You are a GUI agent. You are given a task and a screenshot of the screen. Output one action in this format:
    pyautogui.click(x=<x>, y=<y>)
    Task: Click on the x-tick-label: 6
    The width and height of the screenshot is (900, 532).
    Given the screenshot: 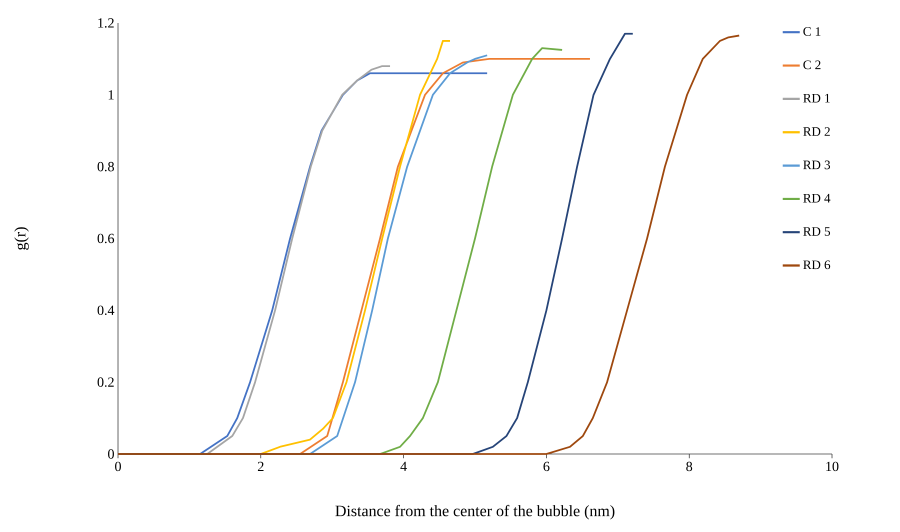 What is the action you would take?
    pyautogui.click(x=547, y=467)
    